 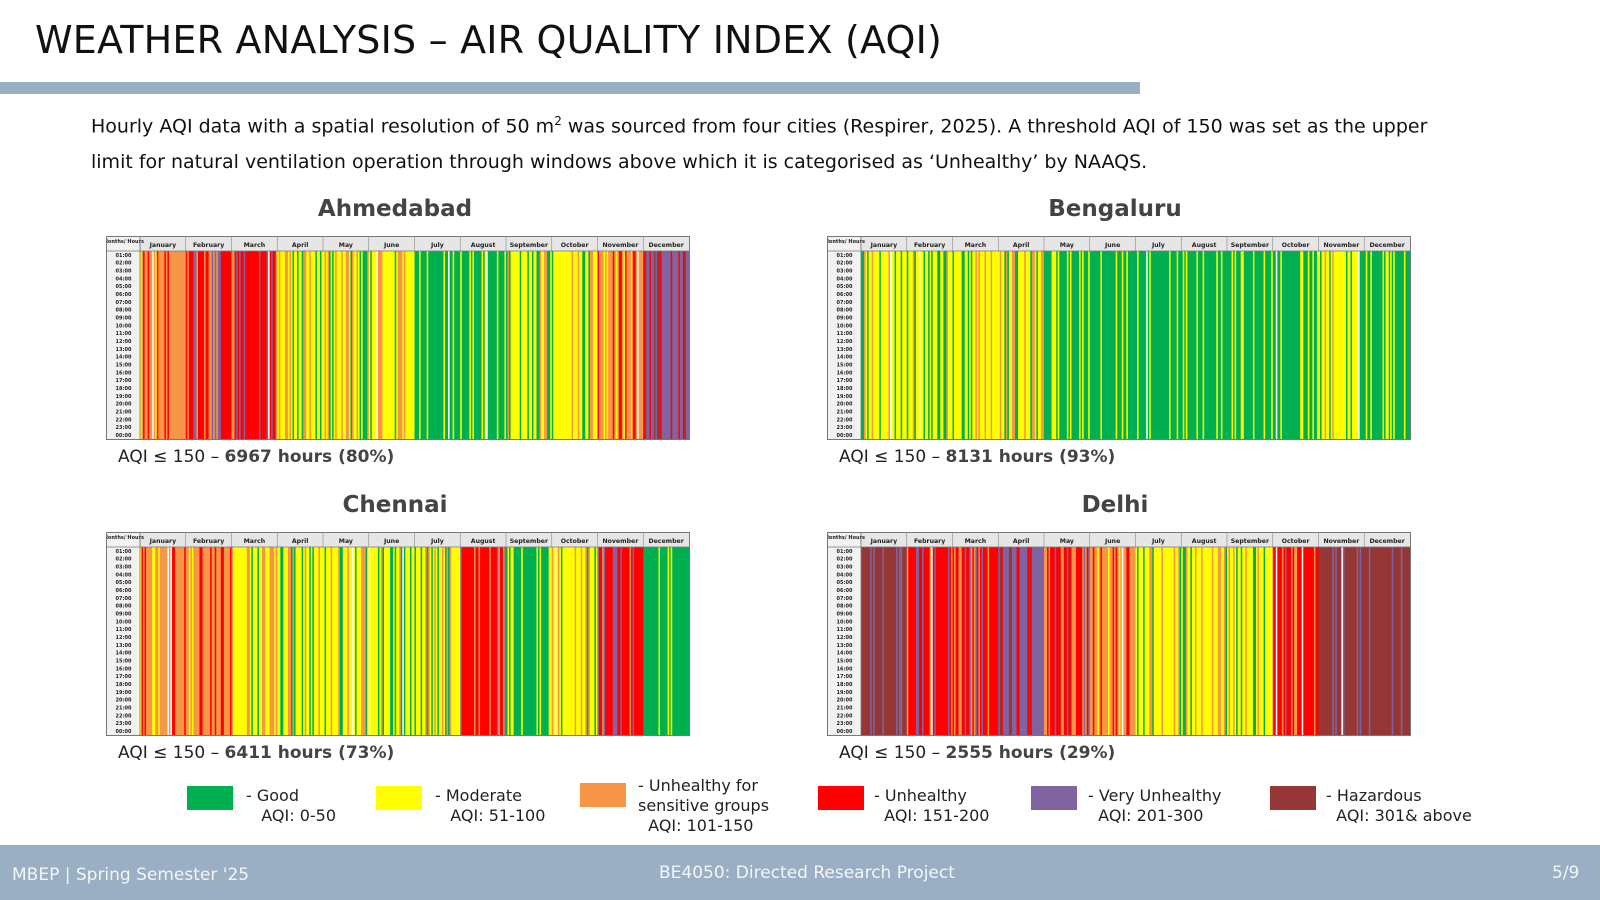 What do you see at coordinates (124, 716) in the screenshot?
I see `hour-label: 22:00` at bounding box center [124, 716].